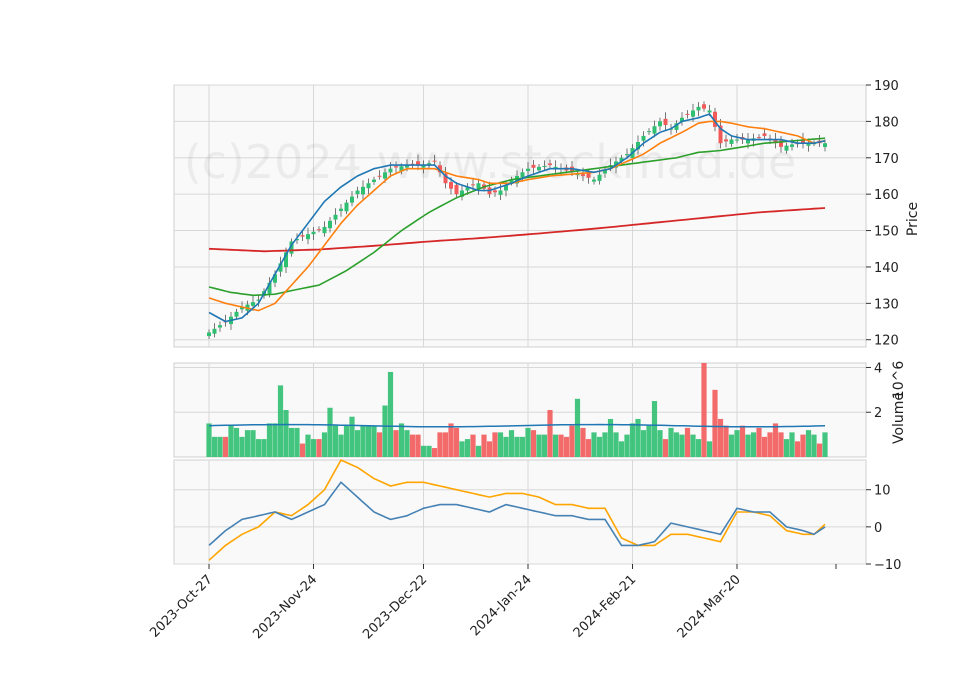 The height and width of the screenshot is (690, 960). Describe the element at coordinates (517, 514) in the screenshot. I see `macd-line` at that location.